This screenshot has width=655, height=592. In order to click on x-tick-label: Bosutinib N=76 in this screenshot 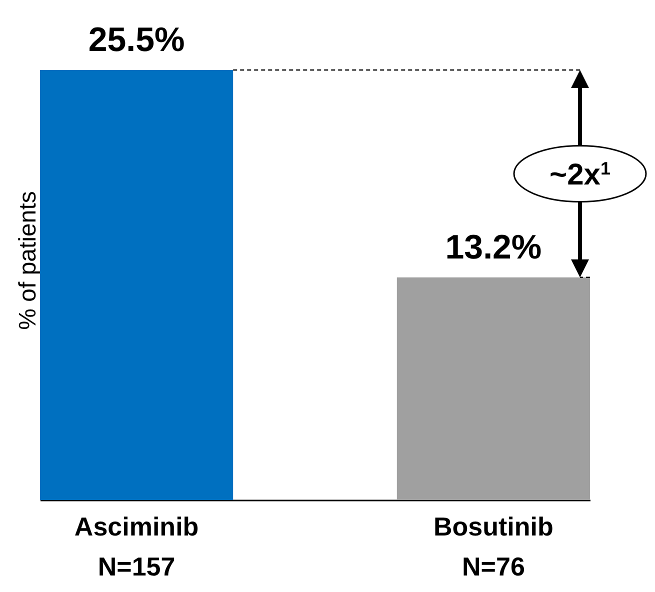, I will do `click(494, 547)`.